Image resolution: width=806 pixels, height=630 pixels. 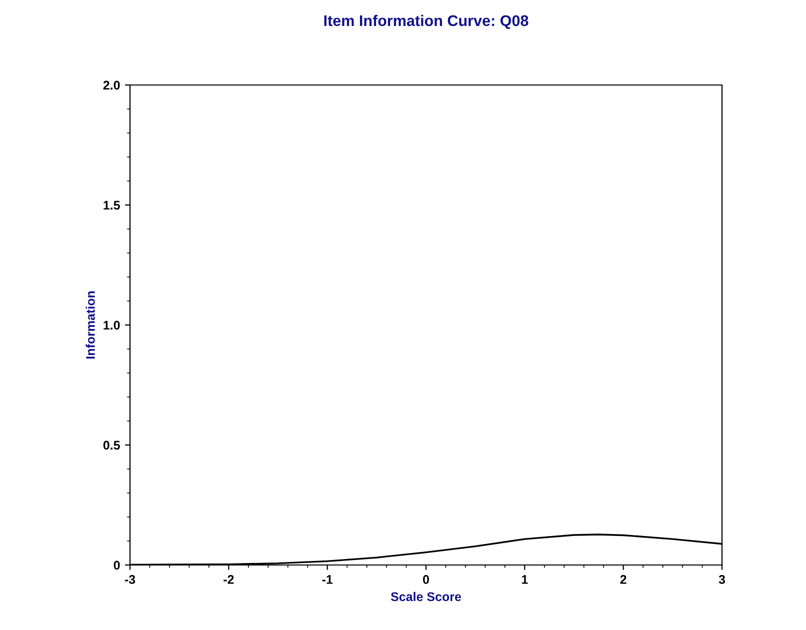 I want to click on x-tick-label: -3, so click(x=130, y=579).